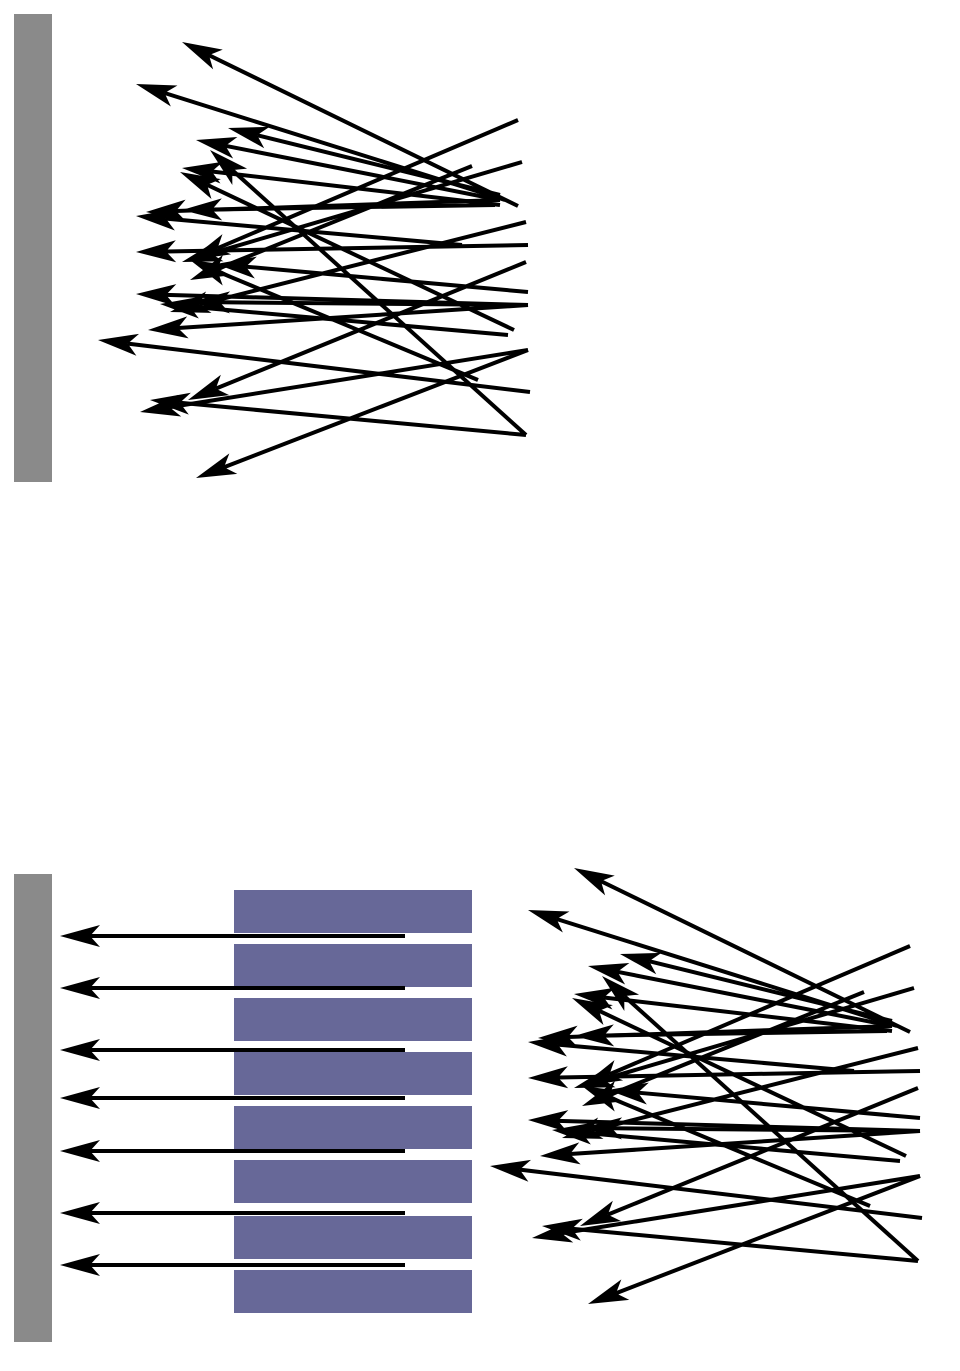 The height and width of the screenshot is (1371, 960). I want to click on scattered-arrows-top, so click(314, 260).